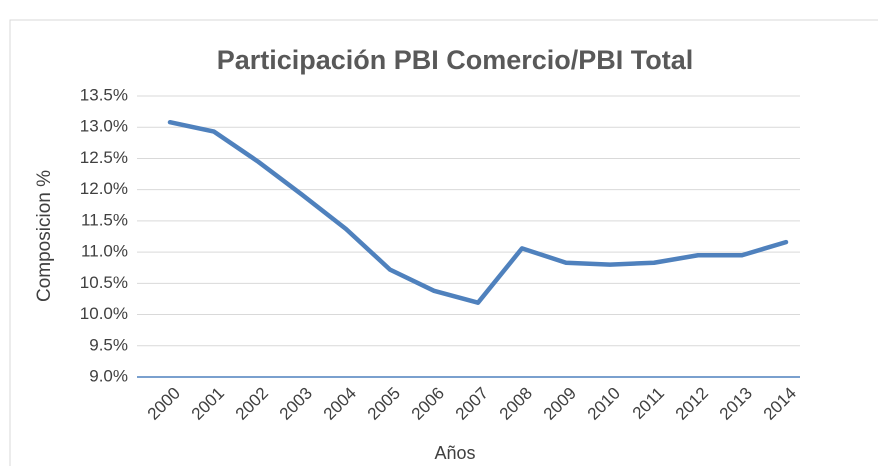 The width and height of the screenshot is (878, 466). What do you see at coordinates (455, 60) in the screenshot?
I see `chart-title: Participación PBI Comercio/PBI Total` at bounding box center [455, 60].